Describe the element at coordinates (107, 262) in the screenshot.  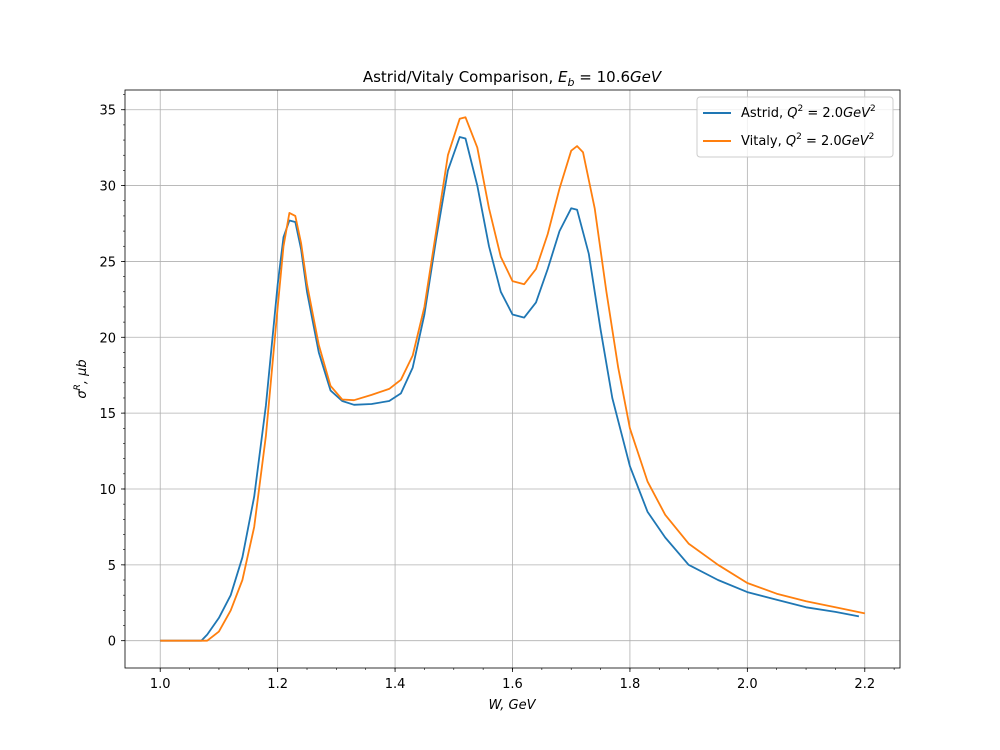
I see `y-tick-label: 25` at that location.